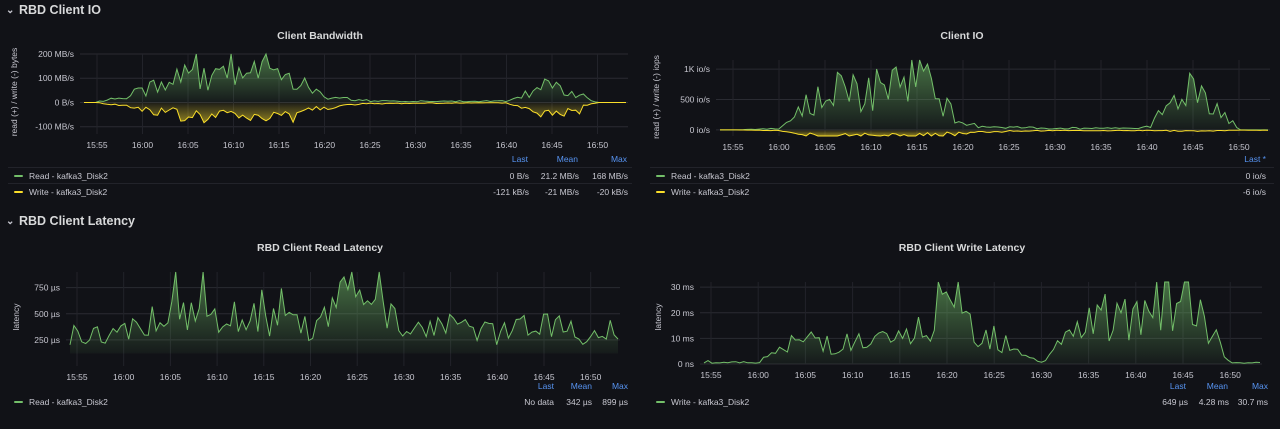  What do you see at coordinates (325, 145) in the screenshot?
I see `x-tick-label: 16:20` at bounding box center [325, 145].